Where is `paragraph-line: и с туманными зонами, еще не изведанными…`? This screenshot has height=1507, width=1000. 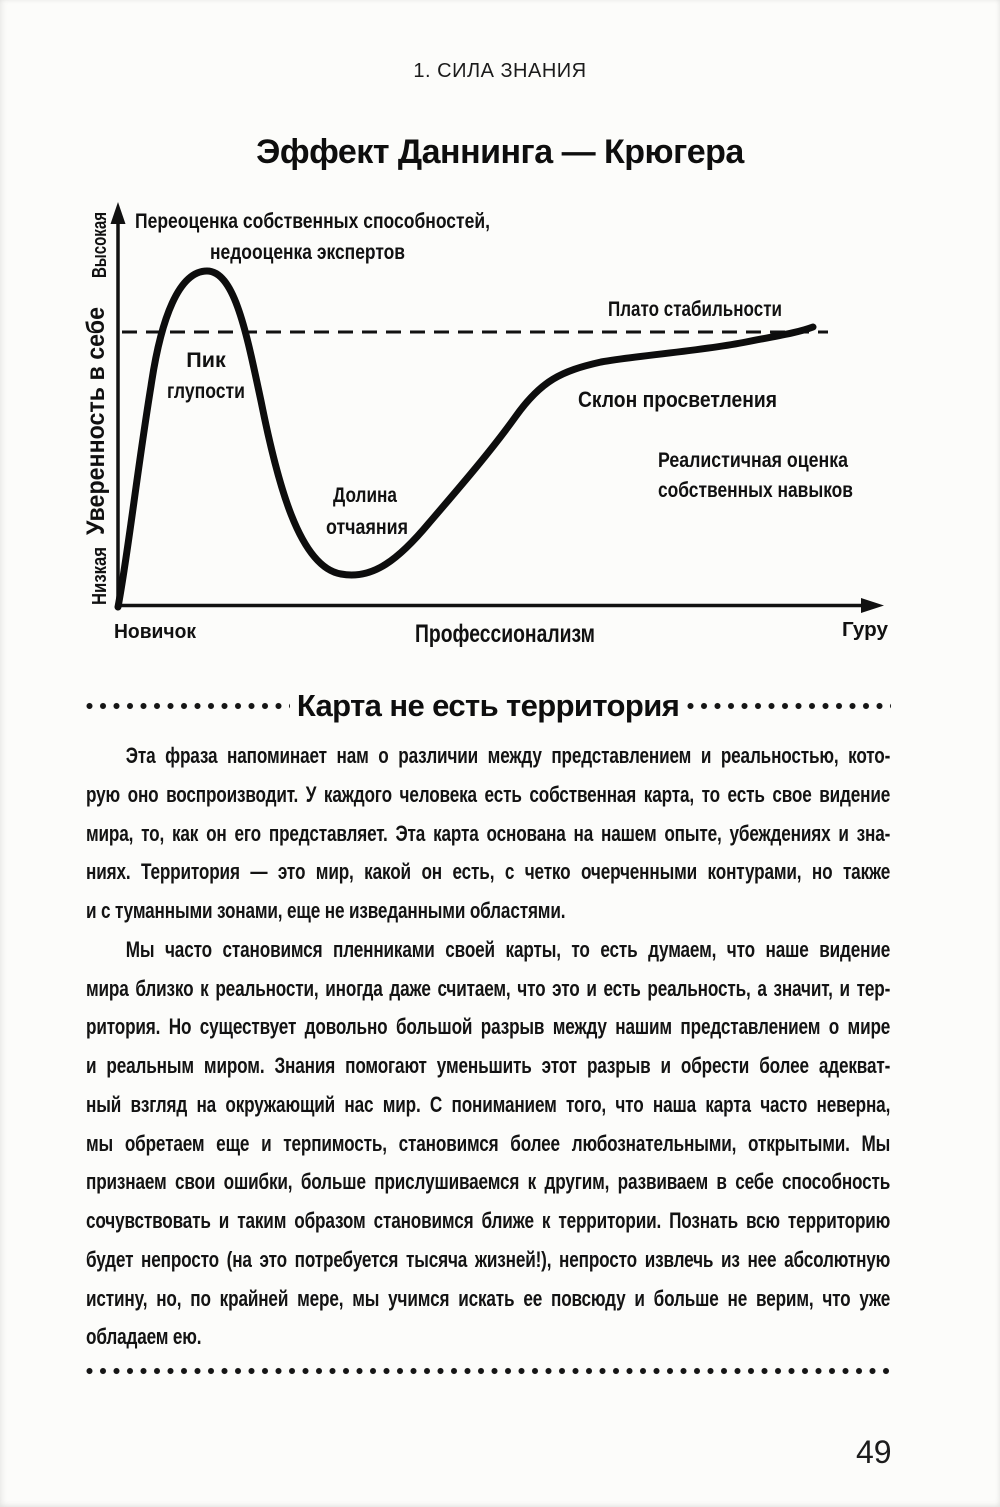
paragraph-line: и с туманными зонами, еще не изведанными… is located at coordinates (326, 910).